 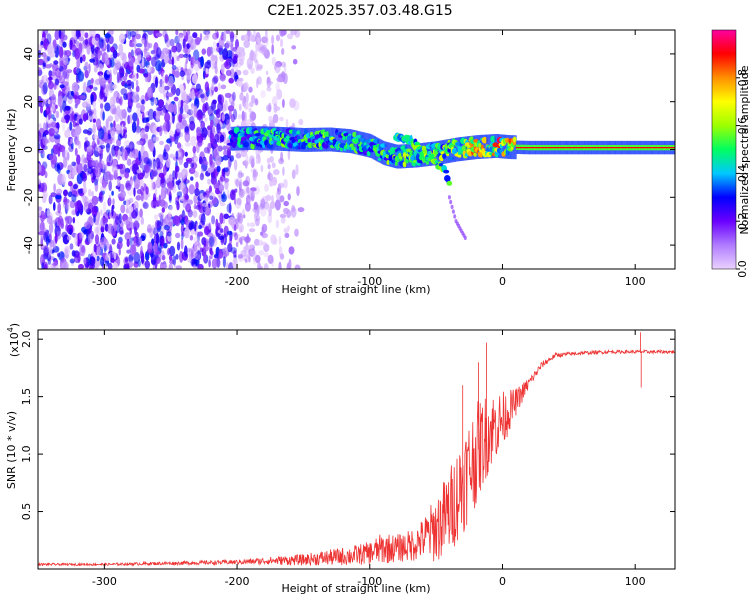 What do you see at coordinates (308, 135) in the screenshot?
I see `signal-blob` at bounding box center [308, 135].